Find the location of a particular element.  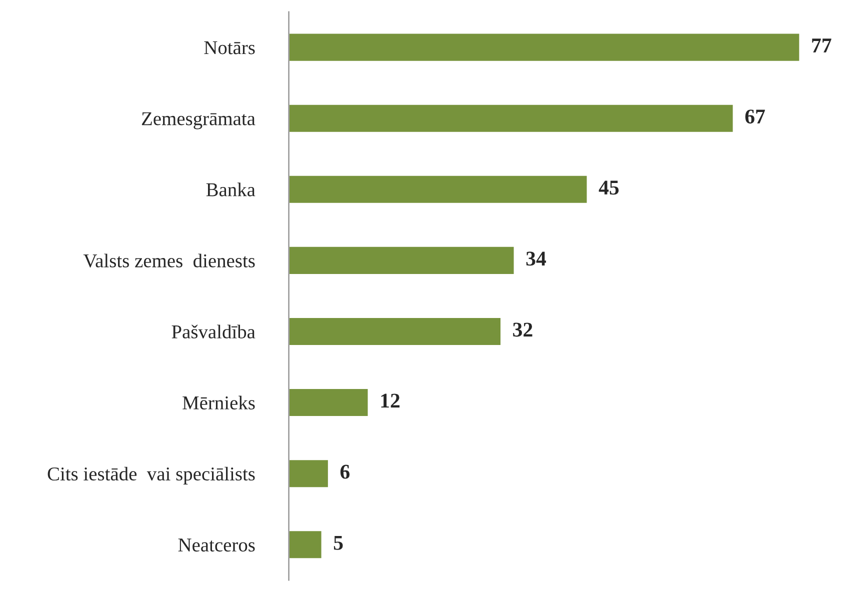

data-label: 67 is located at coordinates (755, 117).